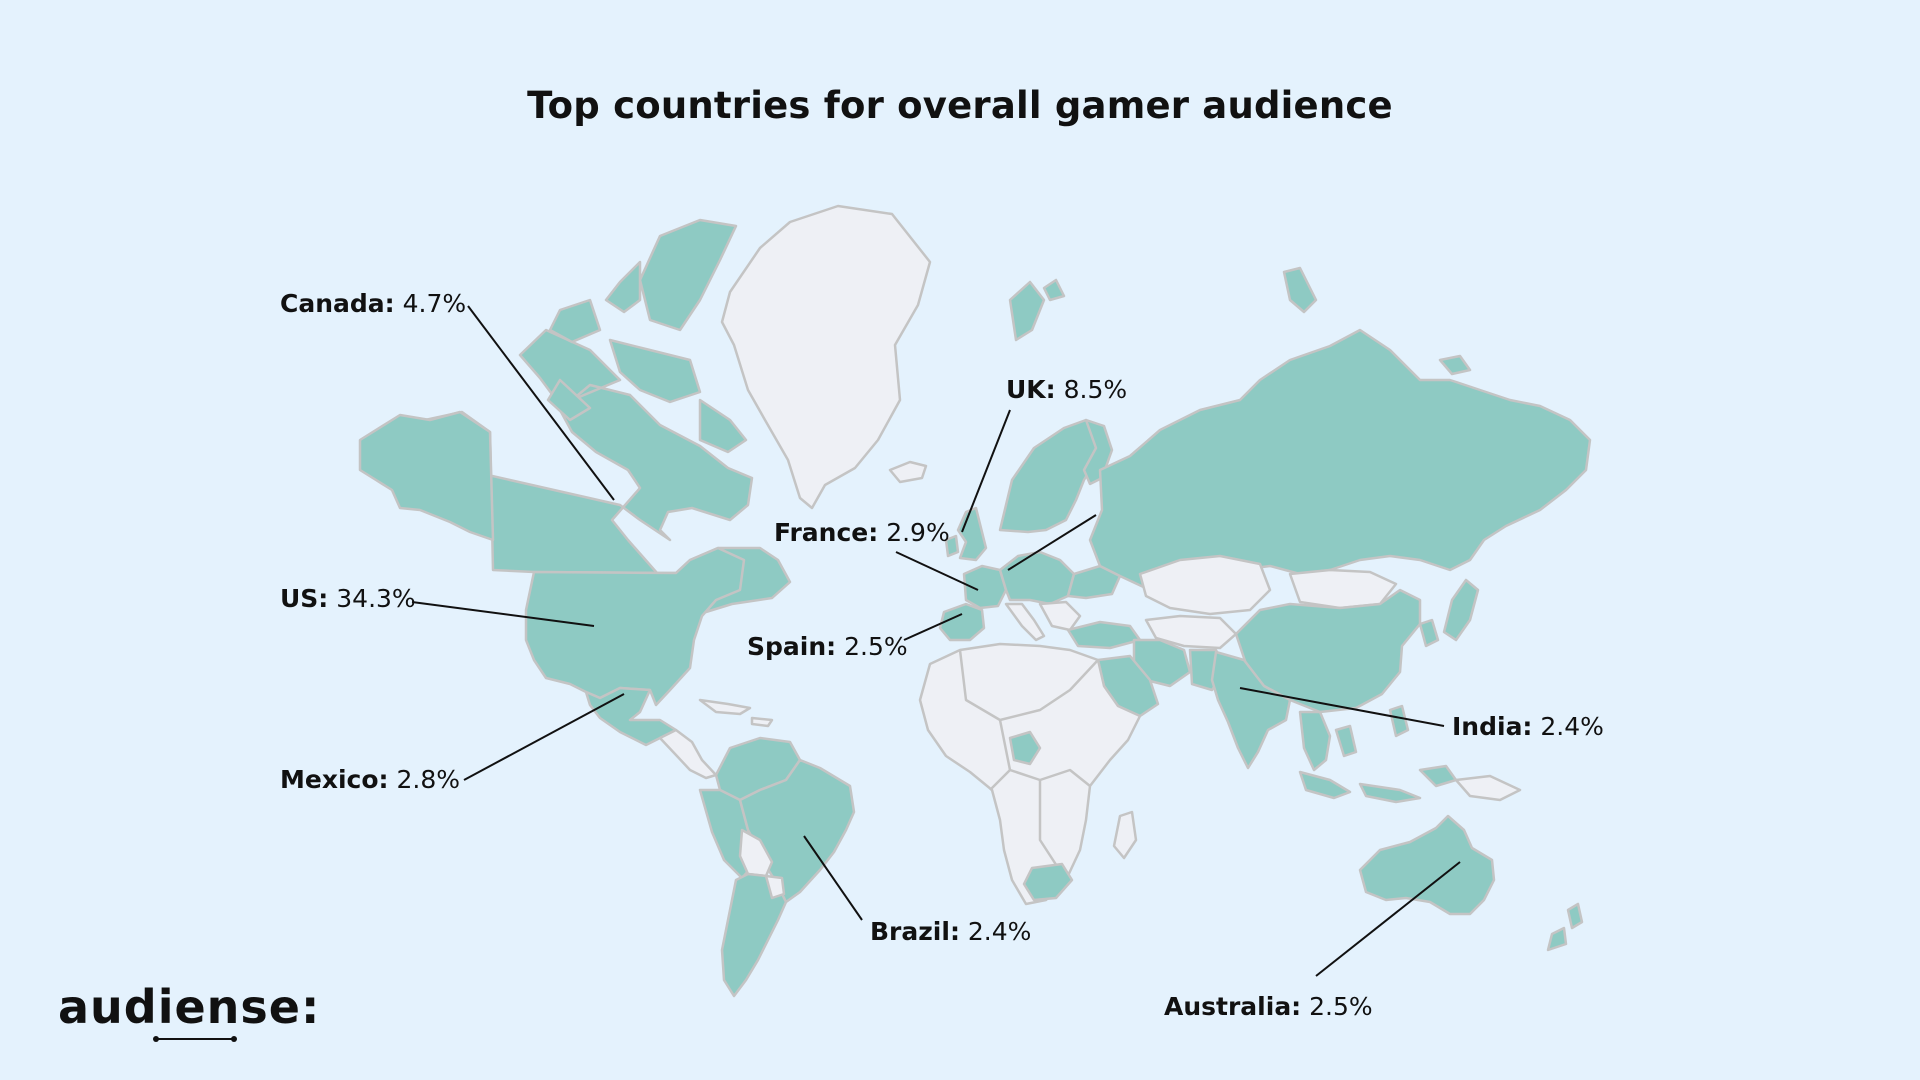 Image resolution: width=1920 pixels, height=1080 pixels. I want to click on country-nigeria, so click(1025, 748).